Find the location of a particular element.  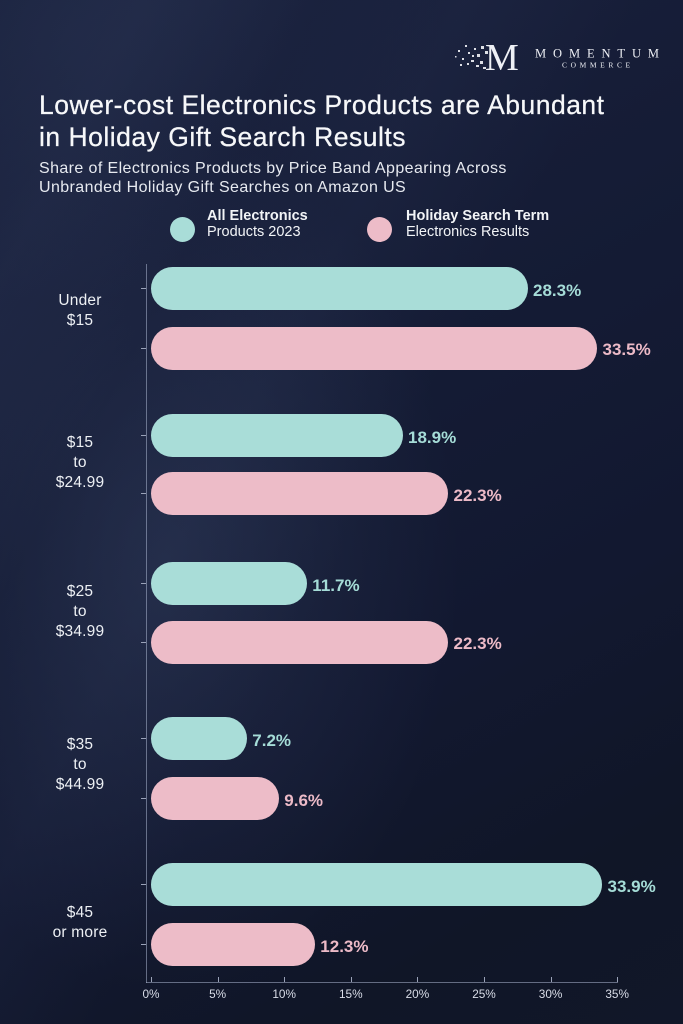

svg-text: MOMENTUM is located at coordinates (600, 54).